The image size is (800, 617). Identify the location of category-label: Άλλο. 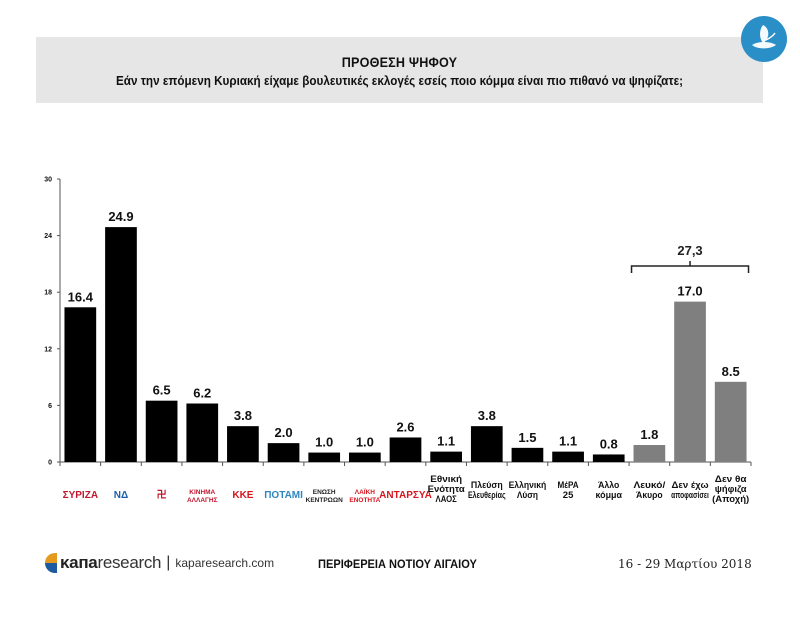
(608, 485).